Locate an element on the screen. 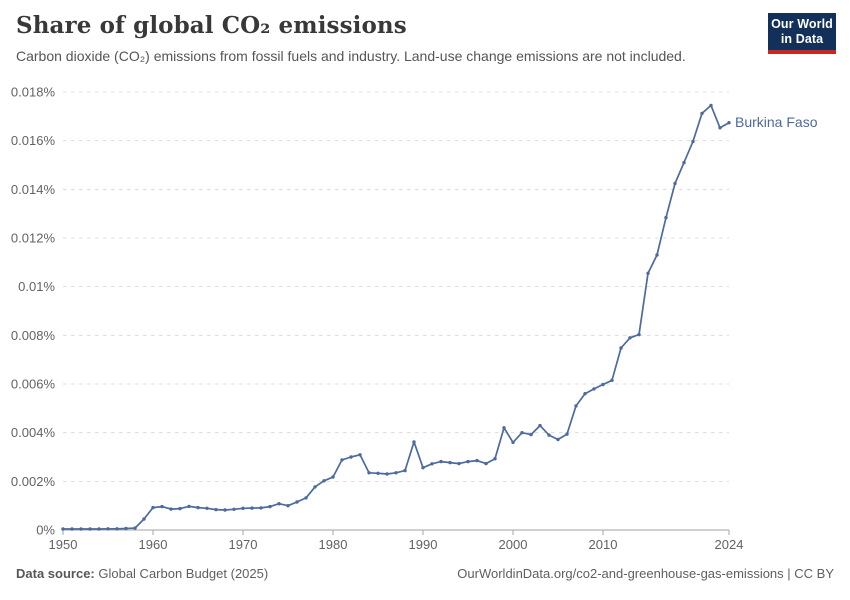 This screenshot has height=600, width=850. owid-logo: Our World in Data is located at coordinates (802, 33).